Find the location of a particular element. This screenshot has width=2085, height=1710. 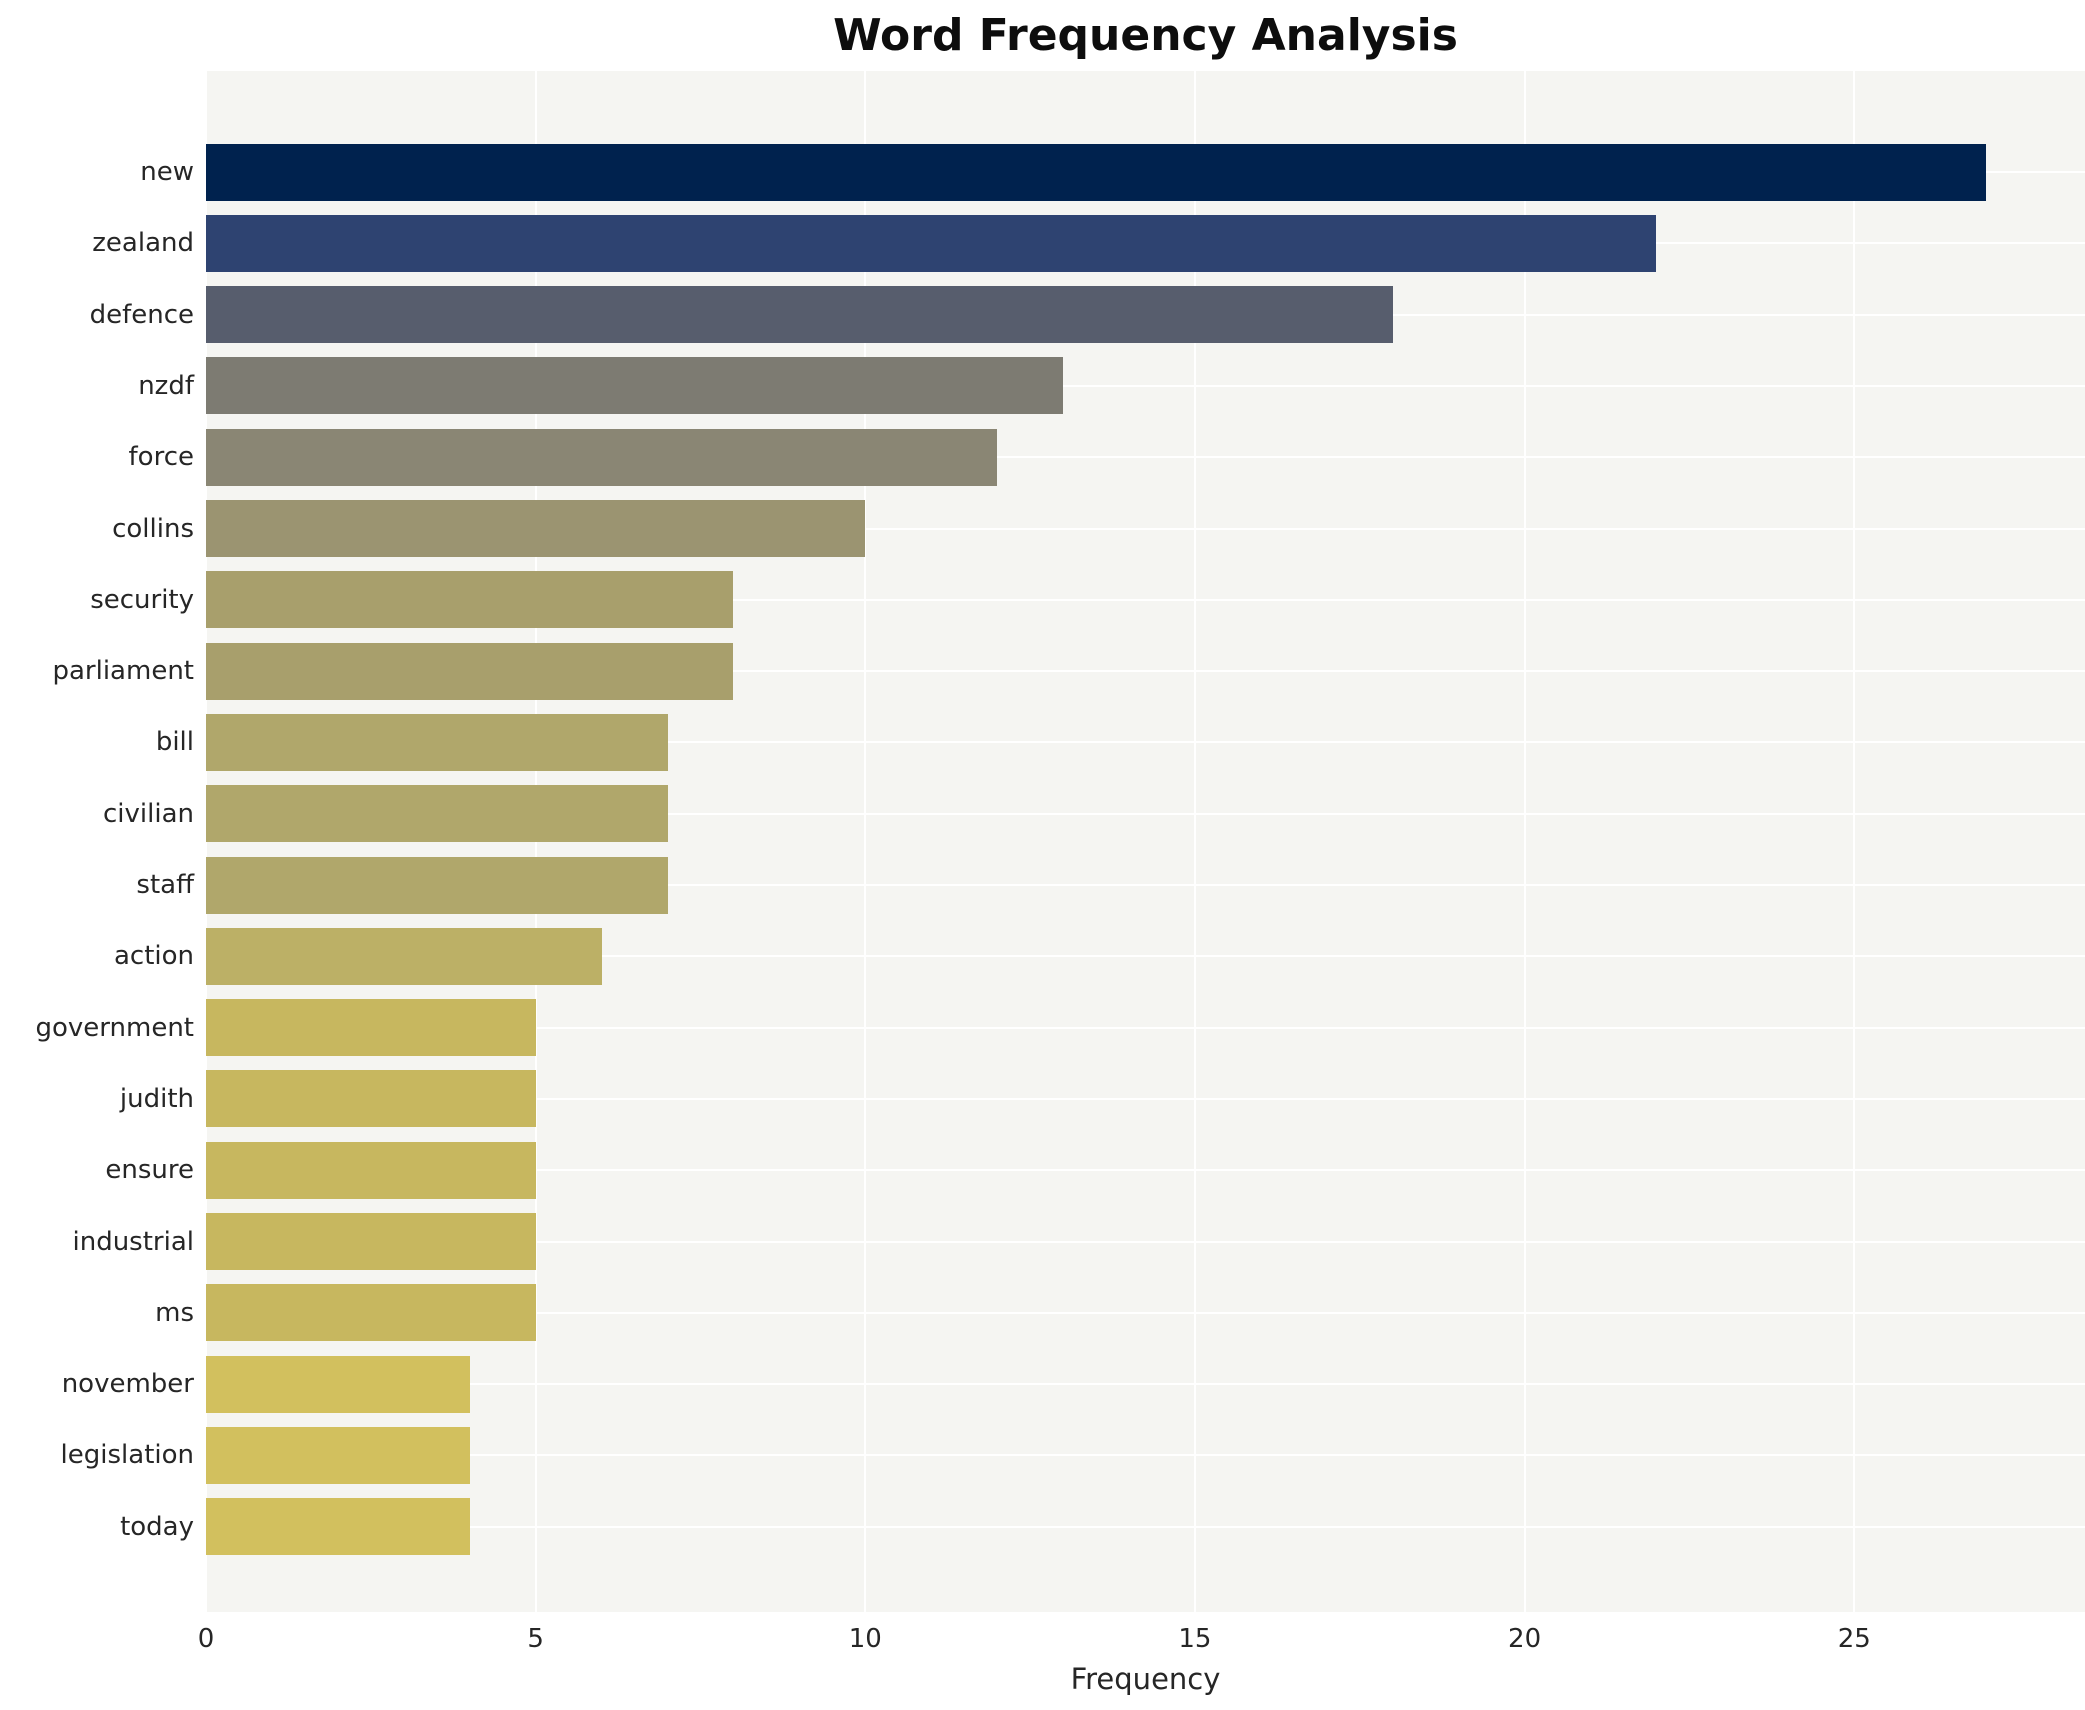

y-tick-label-industrial: industrial is located at coordinates (133, 1241).